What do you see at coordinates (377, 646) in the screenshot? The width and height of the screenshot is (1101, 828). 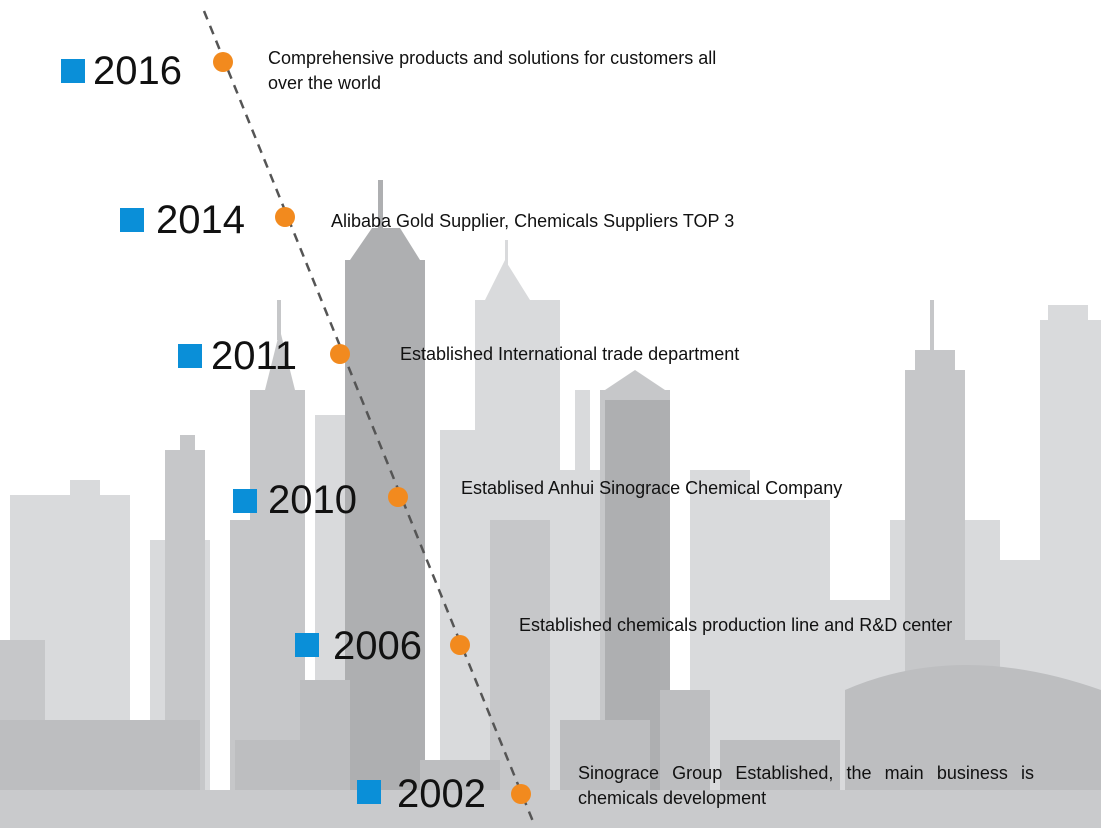 I see `milestone-year: 2006` at bounding box center [377, 646].